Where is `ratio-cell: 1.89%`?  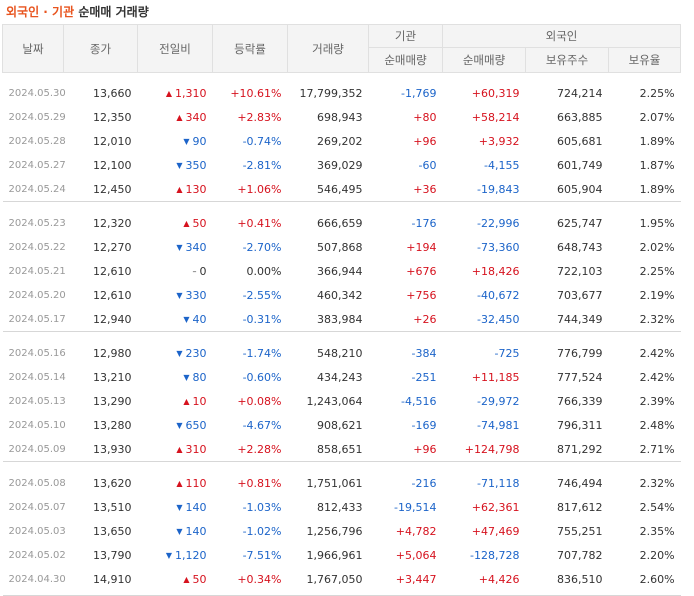
ratio-cell: 1.89% is located at coordinates (657, 189).